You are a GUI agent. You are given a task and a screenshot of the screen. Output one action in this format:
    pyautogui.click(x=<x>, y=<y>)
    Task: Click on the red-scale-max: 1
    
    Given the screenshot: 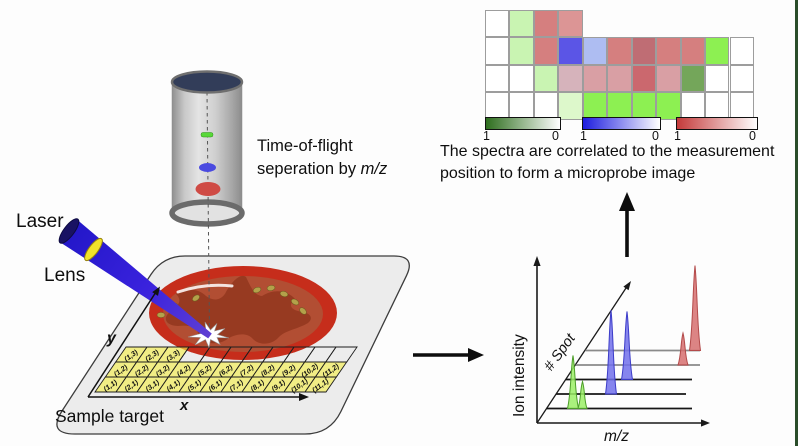 What is the action you would take?
    pyautogui.click(x=677, y=136)
    